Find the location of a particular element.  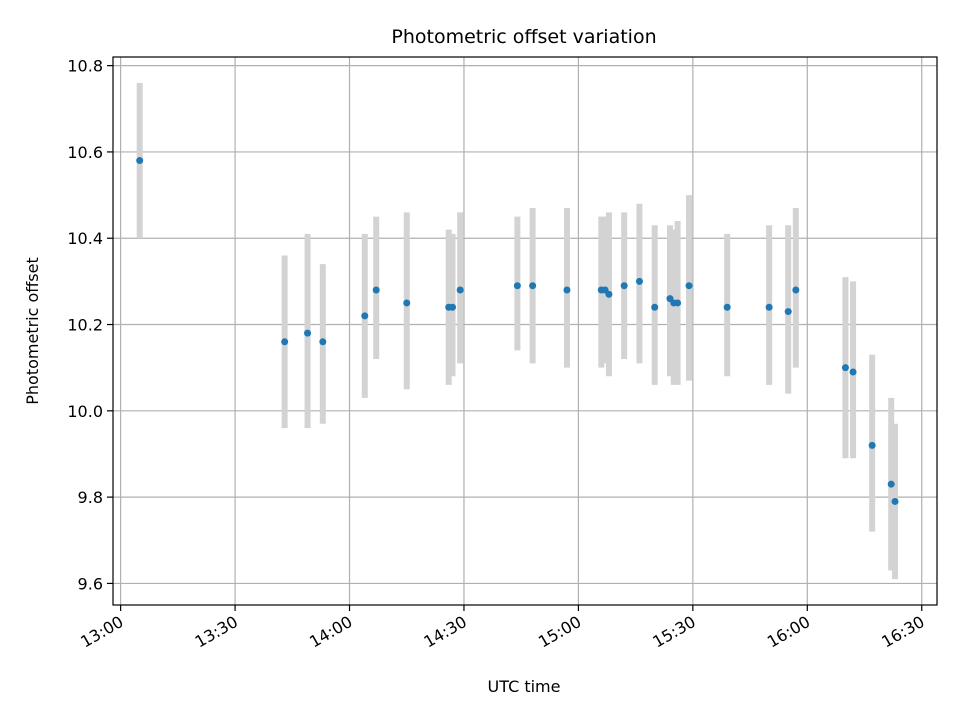

x-axis-label: UTC time is located at coordinates (524, 686).